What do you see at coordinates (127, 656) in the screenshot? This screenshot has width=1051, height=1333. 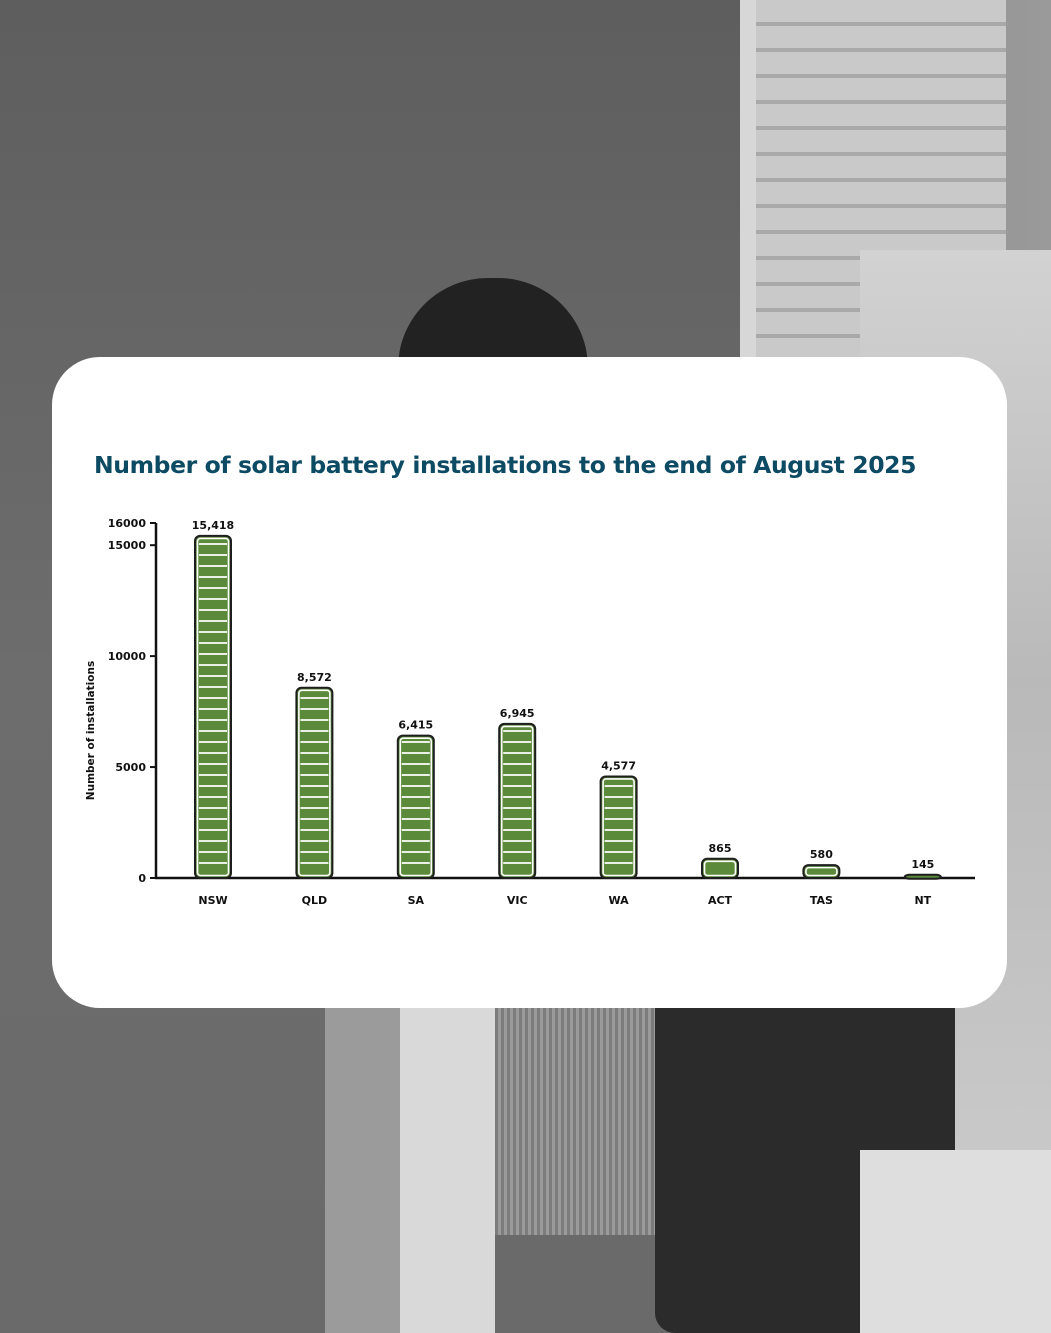 I see `y-tick-label: 10000` at bounding box center [127, 656].